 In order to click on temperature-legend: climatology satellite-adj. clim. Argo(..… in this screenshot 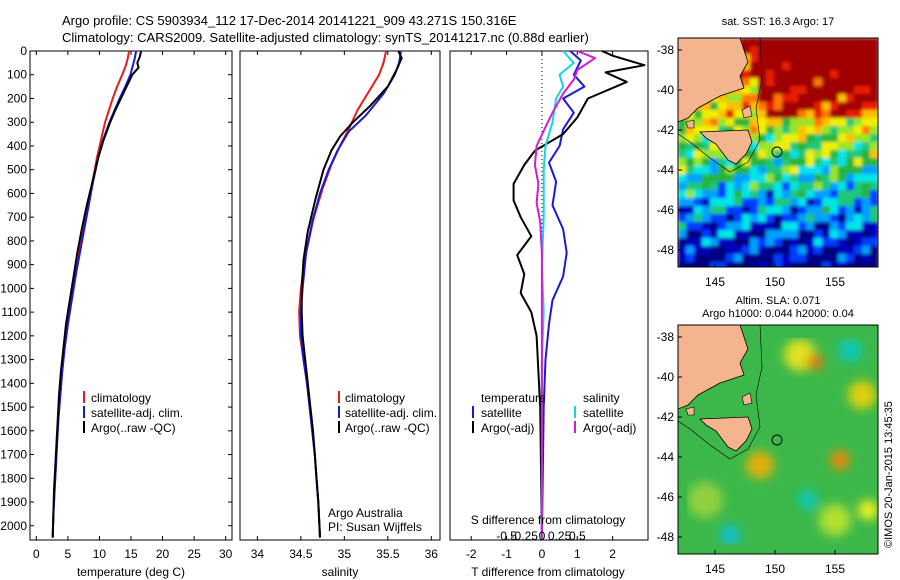, I will do `click(133, 413)`.